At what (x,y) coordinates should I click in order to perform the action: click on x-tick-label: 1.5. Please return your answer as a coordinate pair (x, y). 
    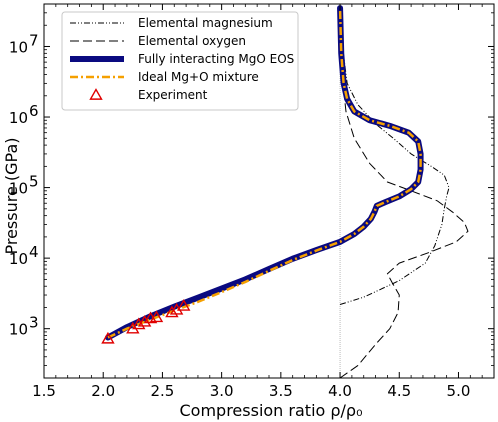
    Looking at the image, I should click on (44, 391).